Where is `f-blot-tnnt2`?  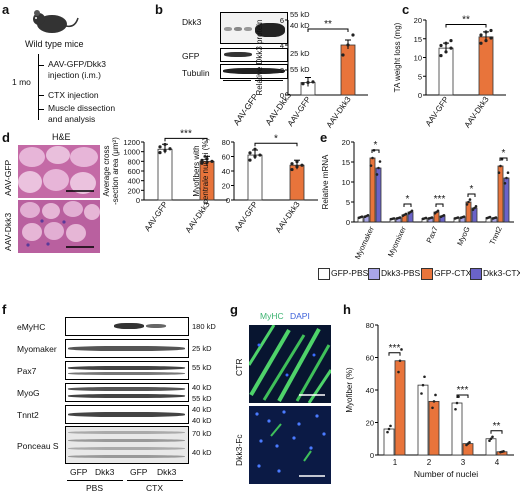
f-blot-tnnt2 is located at coordinates (127, 414).